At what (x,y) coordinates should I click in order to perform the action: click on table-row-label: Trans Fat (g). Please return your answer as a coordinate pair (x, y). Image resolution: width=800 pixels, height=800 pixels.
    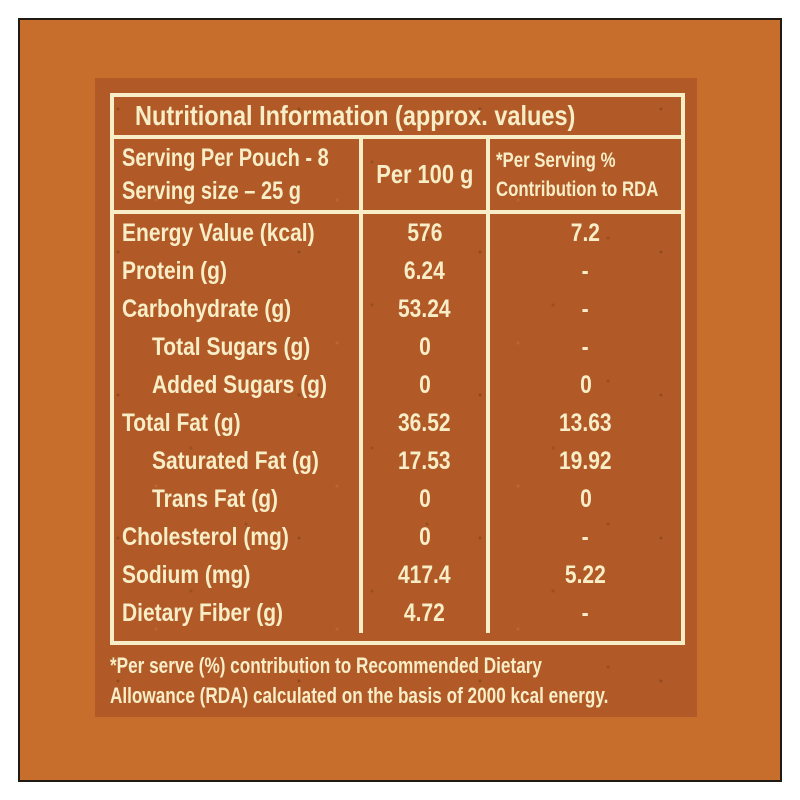
    Looking at the image, I should click on (238, 499).